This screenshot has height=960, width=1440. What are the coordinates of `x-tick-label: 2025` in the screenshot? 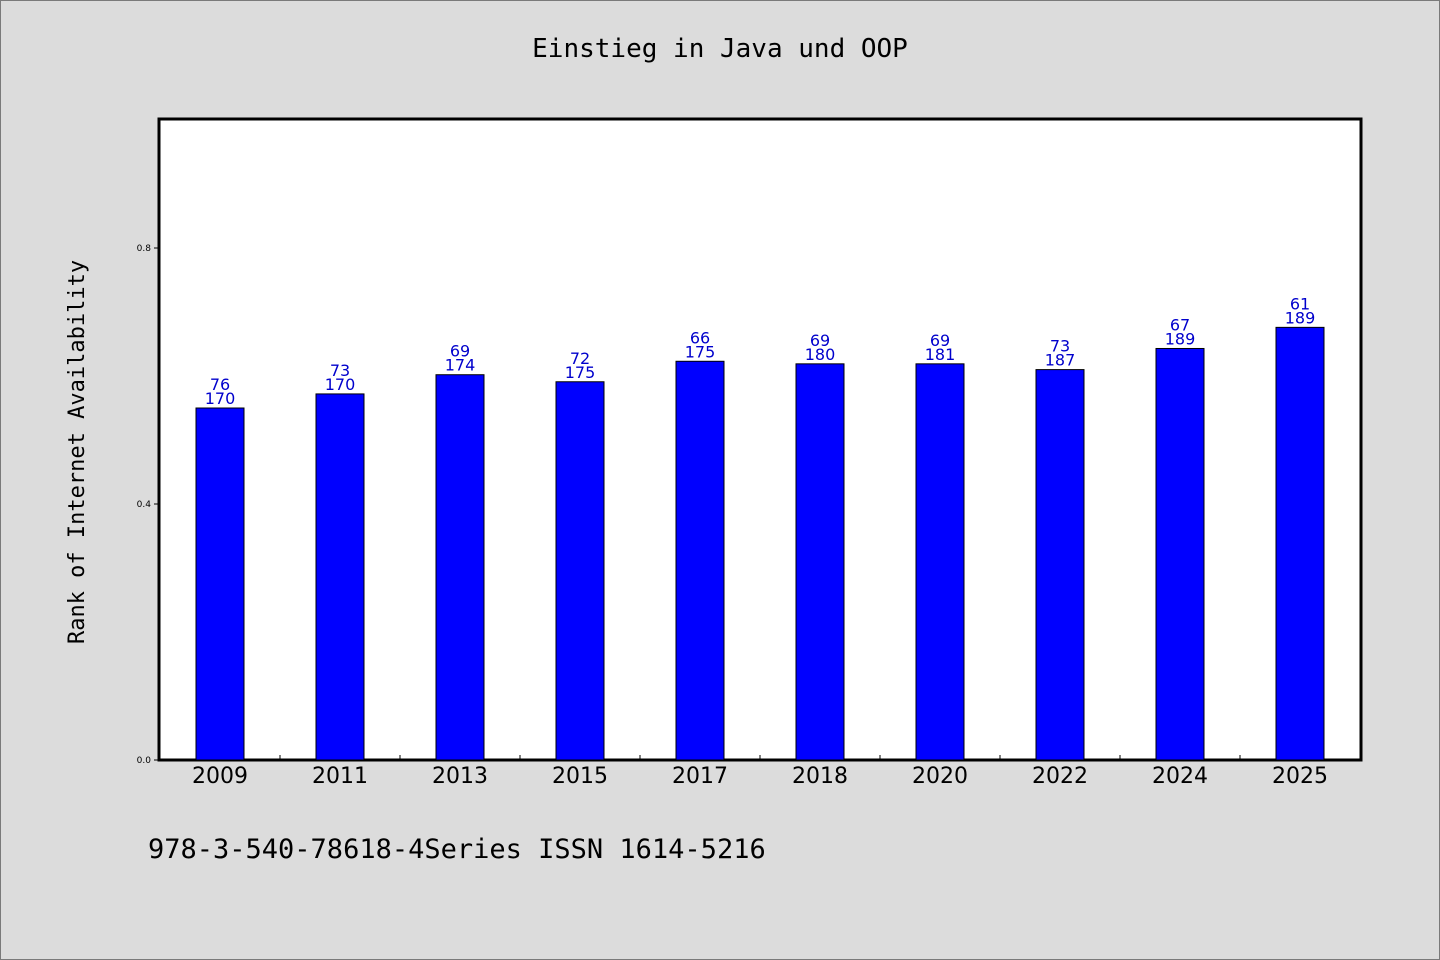 It's located at (1300, 776).